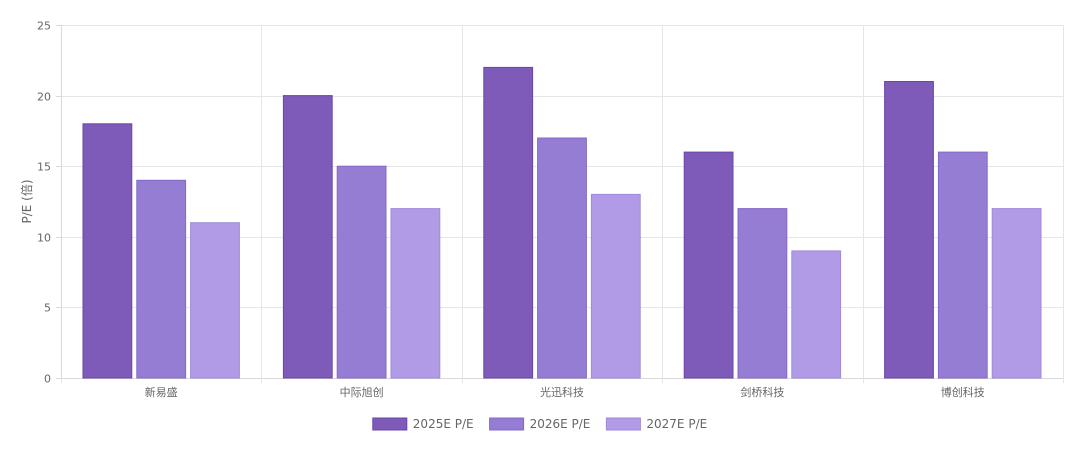  Describe the element at coordinates (47, 379) in the screenshot. I see `y-tick-label: 0` at that location.